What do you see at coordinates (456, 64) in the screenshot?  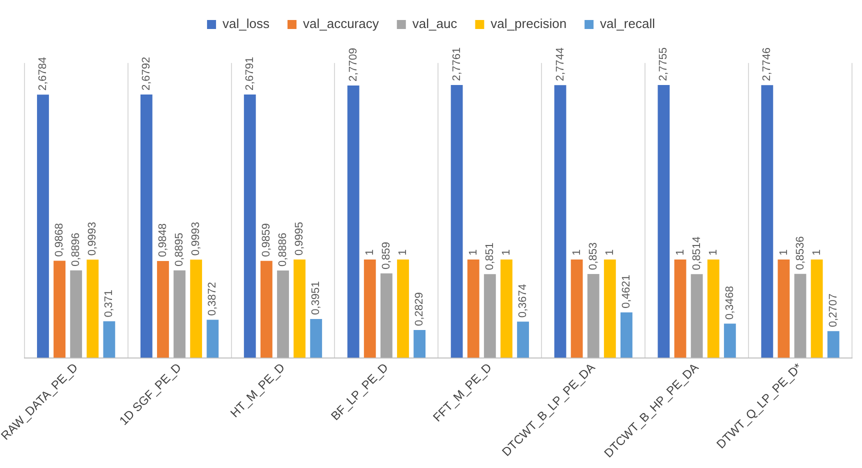 I see `data-label: 2,7761` at bounding box center [456, 64].